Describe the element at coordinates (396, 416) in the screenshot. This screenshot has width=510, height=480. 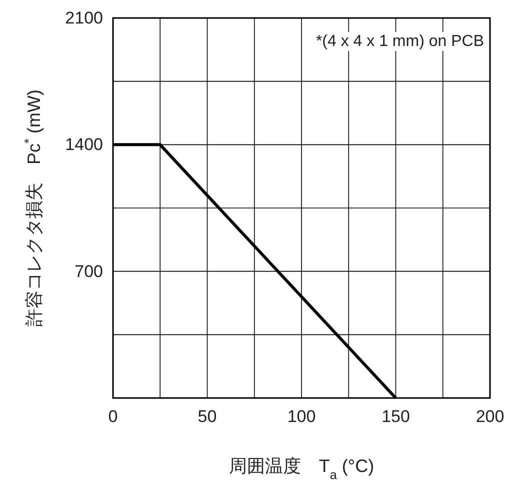
I see `x-tick-label: 150` at that location.